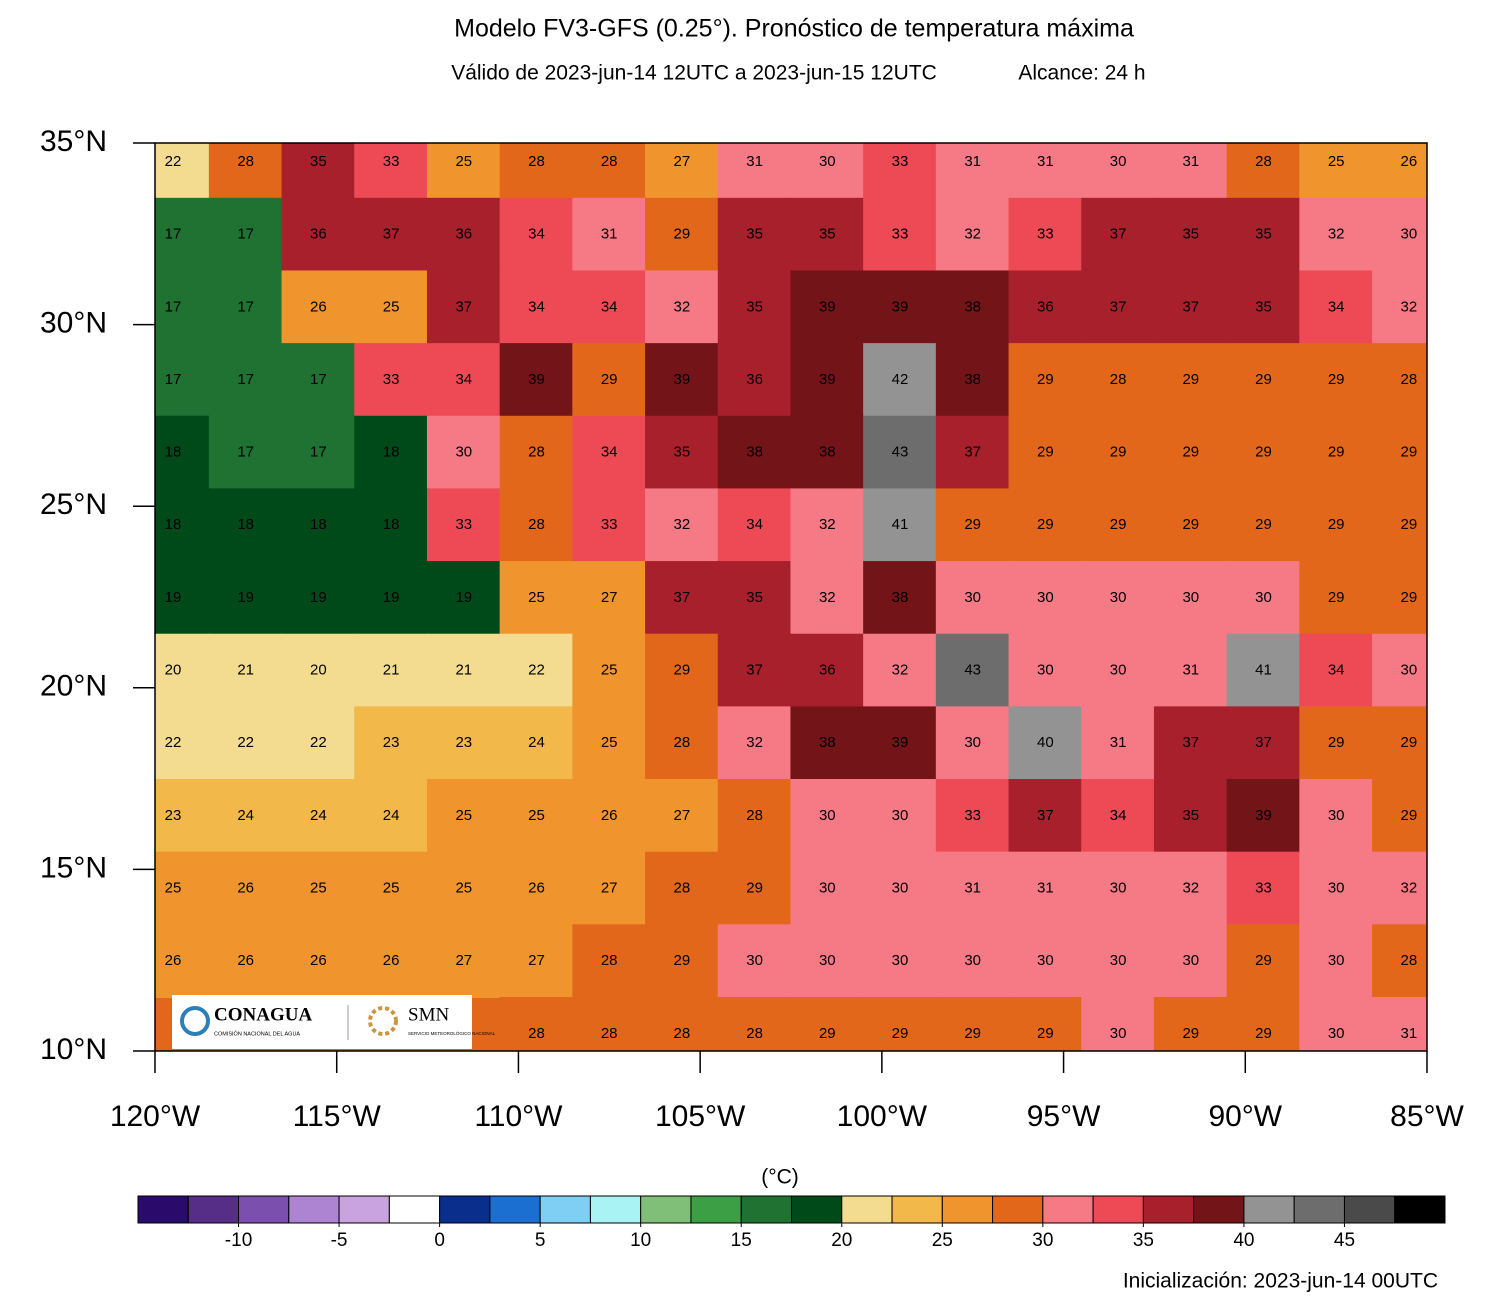 Image resolution: width=1500 pixels, height=1300 pixels. Describe the element at coordinates (1064, 1116) in the screenshot. I see `x-tick-label: 95°W` at that location.